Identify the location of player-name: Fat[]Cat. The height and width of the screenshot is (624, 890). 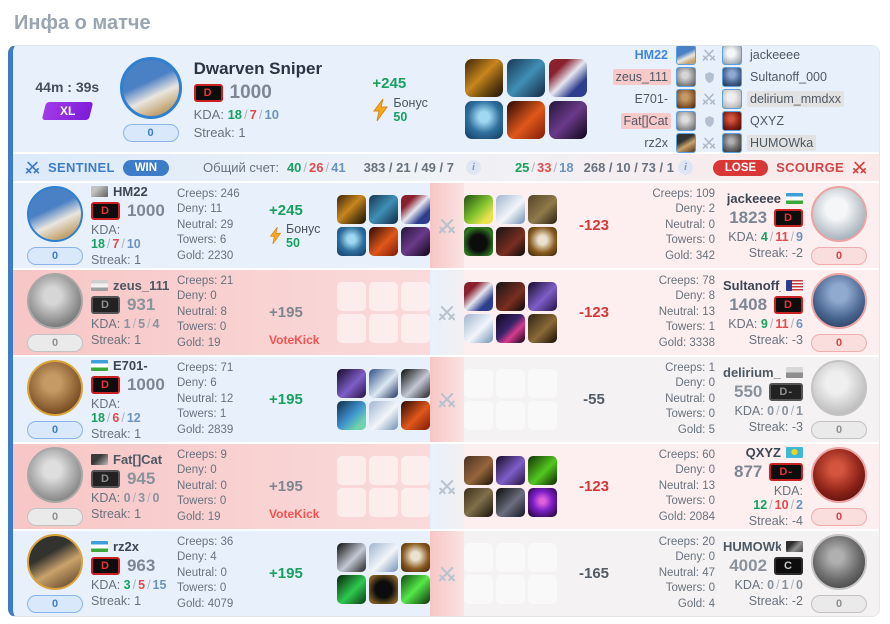
(138, 459).